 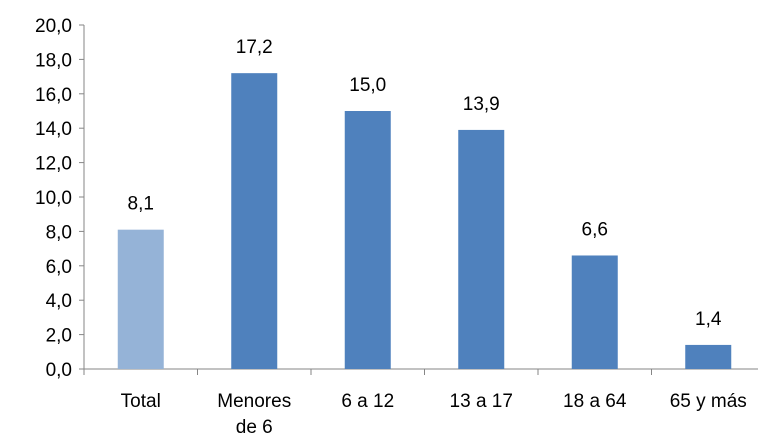 What do you see at coordinates (481, 401) in the screenshot?
I see `category-label: 13 a 17` at bounding box center [481, 401].